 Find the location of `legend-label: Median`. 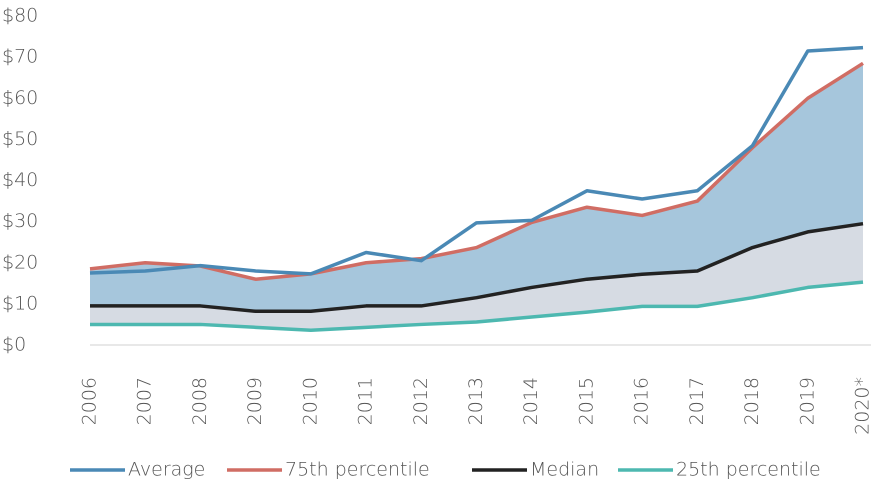

legend-label: Median is located at coordinates (564, 470).